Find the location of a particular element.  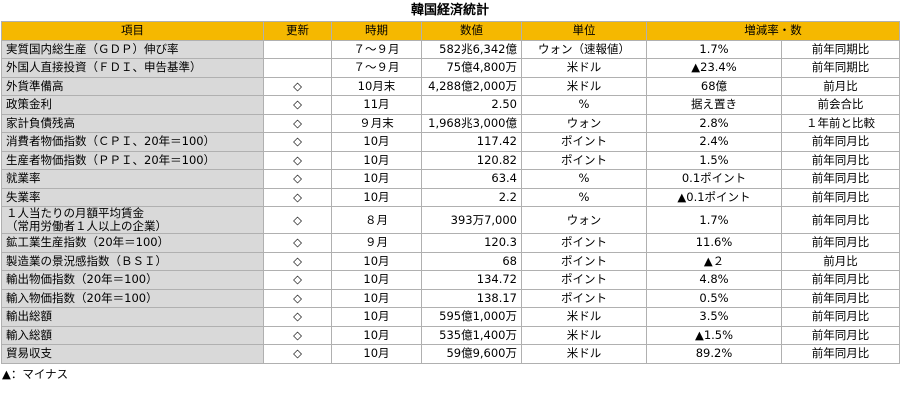

table-row: 貿易収支 ◇ 10月 59億9,600万 米ドル 89.2% 前年同月比 is located at coordinates (450, 354).